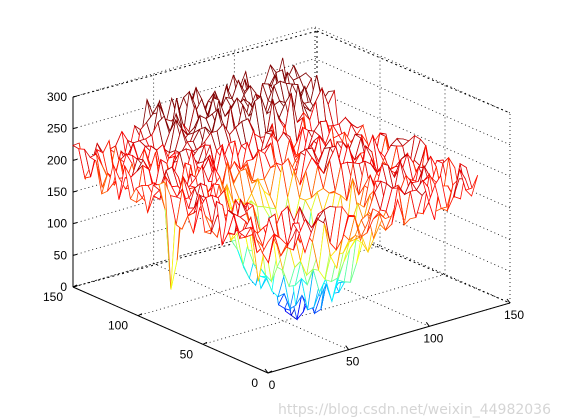 This screenshot has height=420, width=561. Describe the element at coordinates (353, 362) in the screenshot. I see `x-tick-label: 50` at that location.